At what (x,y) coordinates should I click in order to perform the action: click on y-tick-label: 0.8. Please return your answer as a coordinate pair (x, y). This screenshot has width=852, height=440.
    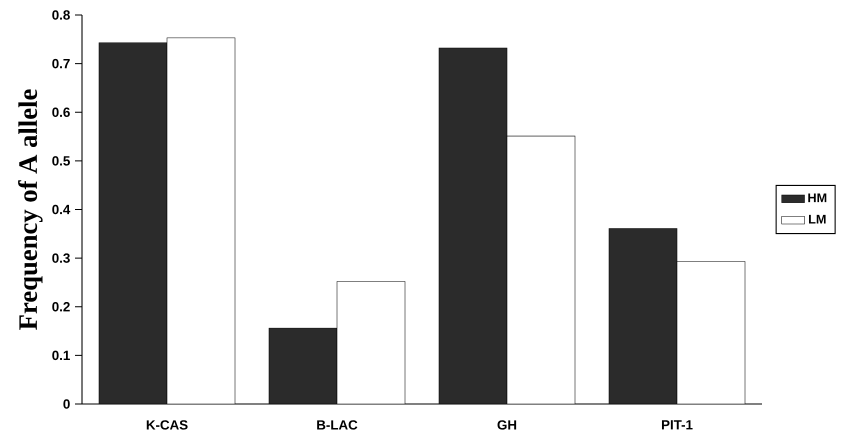
    Looking at the image, I should click on (61, 15).